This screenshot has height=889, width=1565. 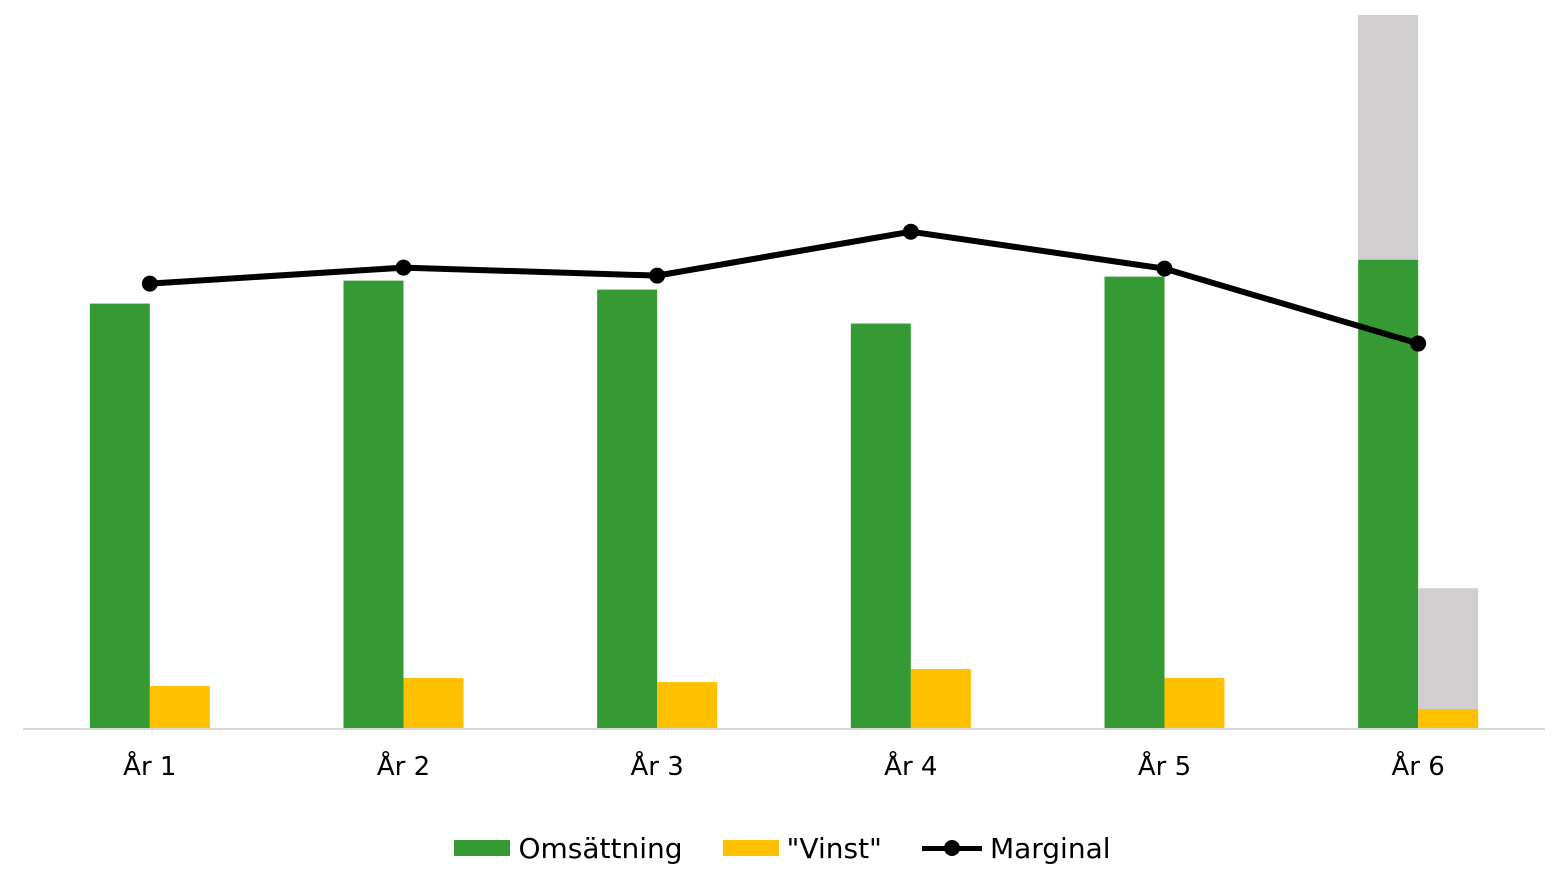 What do you see at coordinates (1418, 766) in the screenshot?
I see `x-tick-label: År 6` at bounding box center [1418, 766].